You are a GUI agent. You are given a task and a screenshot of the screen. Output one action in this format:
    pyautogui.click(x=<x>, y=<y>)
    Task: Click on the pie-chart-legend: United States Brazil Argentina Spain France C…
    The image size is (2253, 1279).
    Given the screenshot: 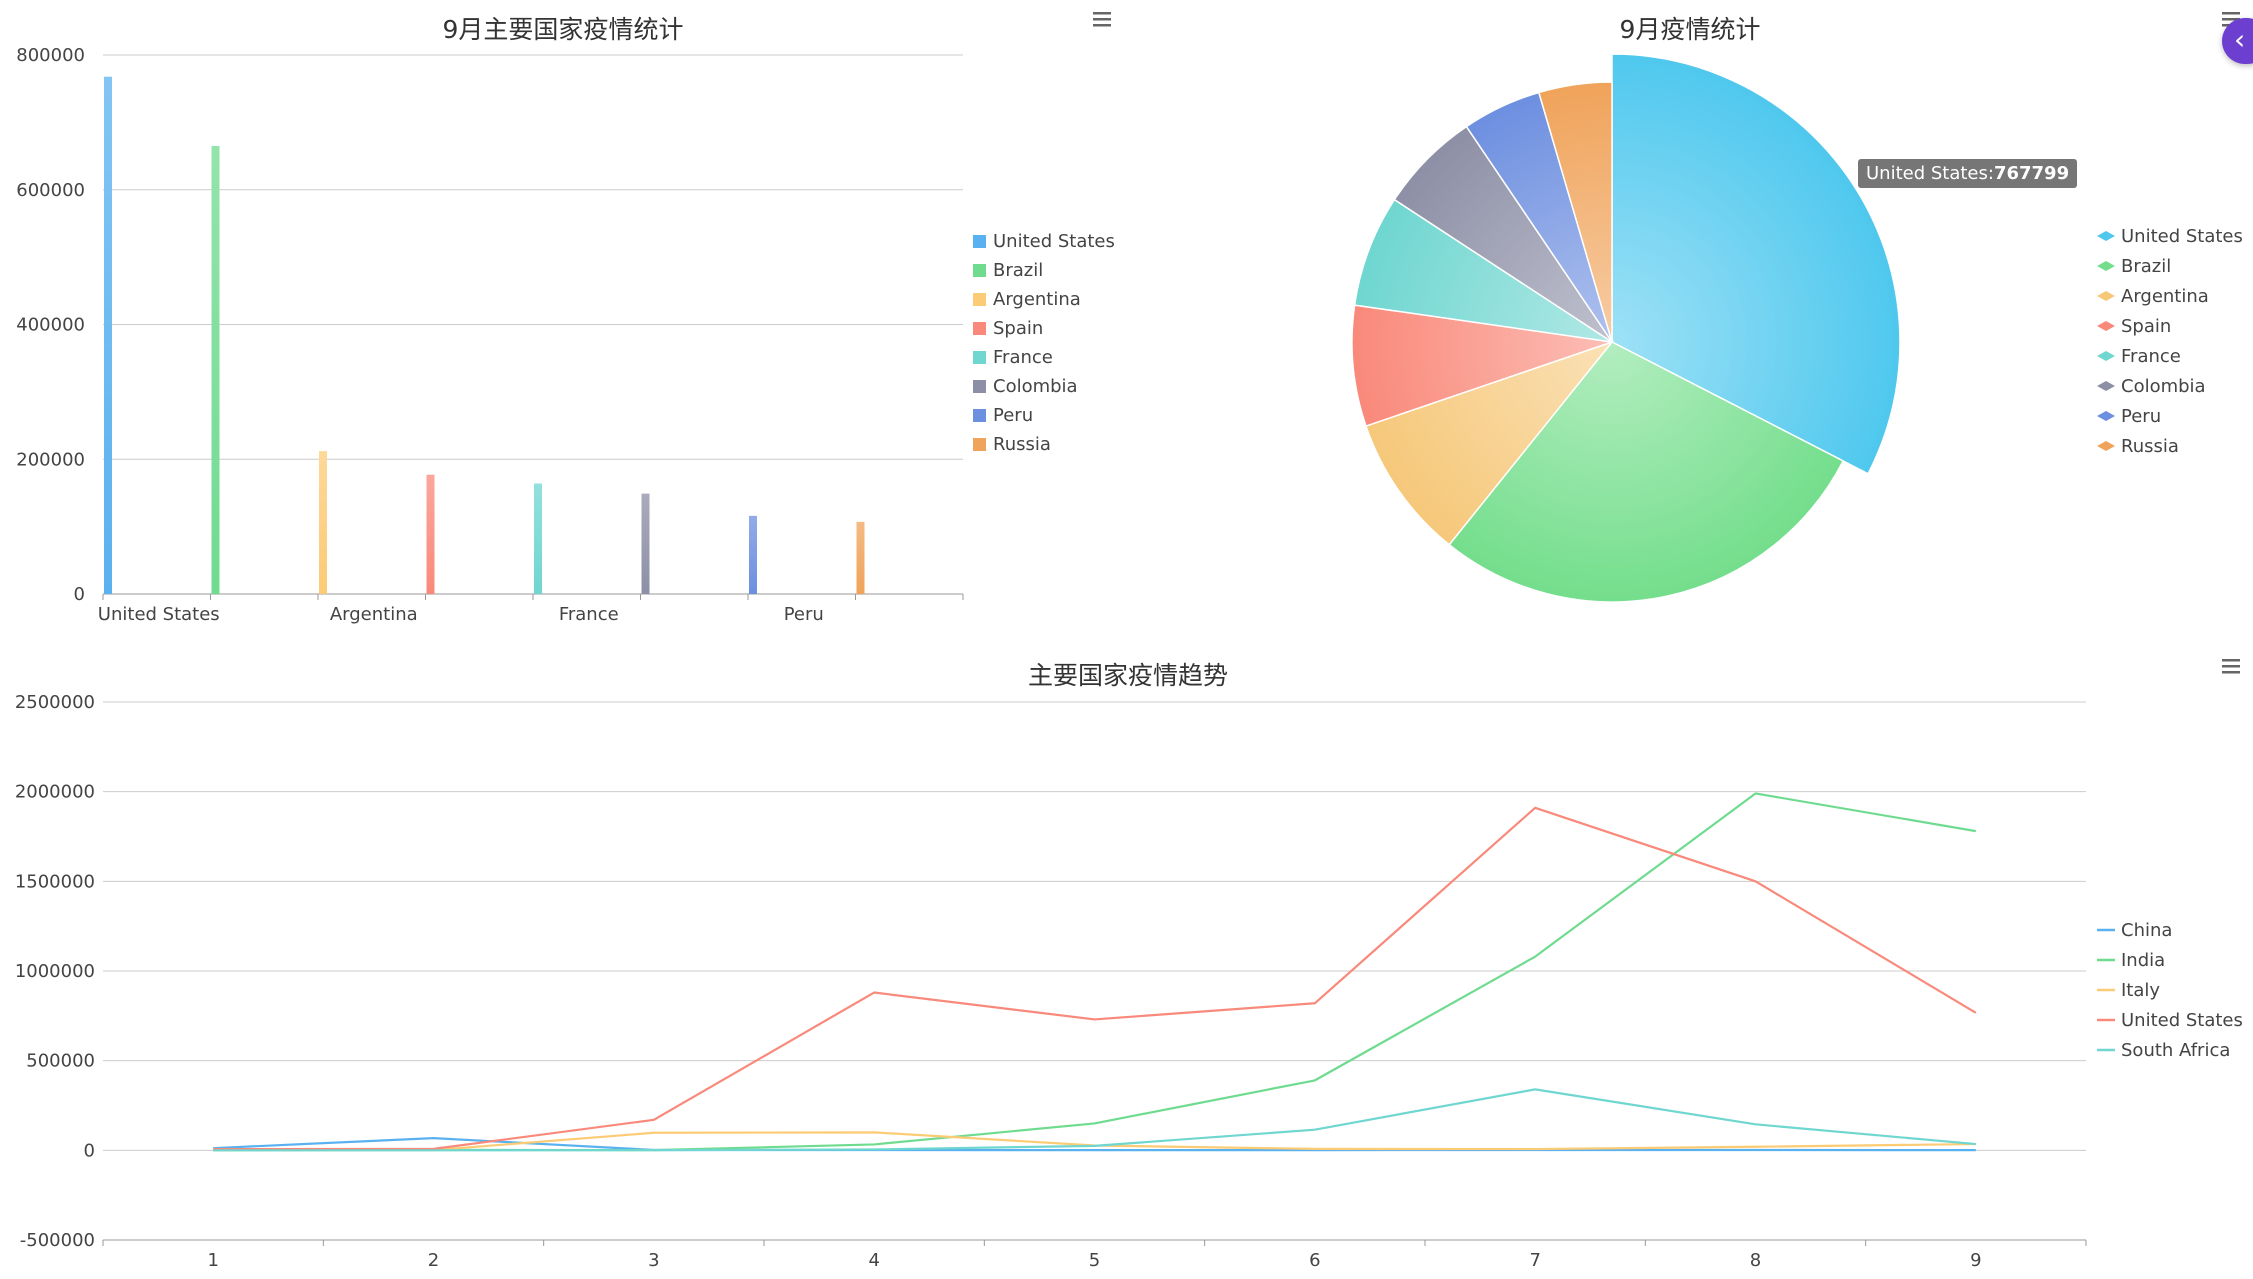 What is the action you would take?
    pyautogui.click(x=2170, y=341)
    